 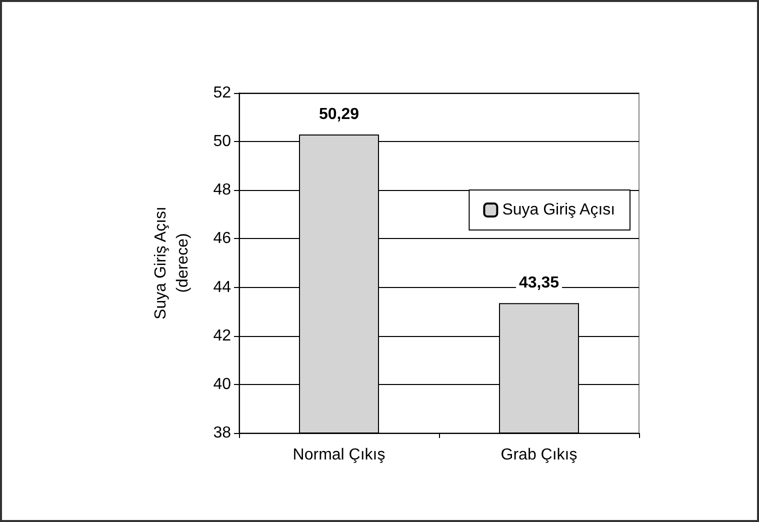 What do you see at coordinates (222, 287) in the screenshot?
I see `y-tick-label: 44` at bounding box center [222, 287].